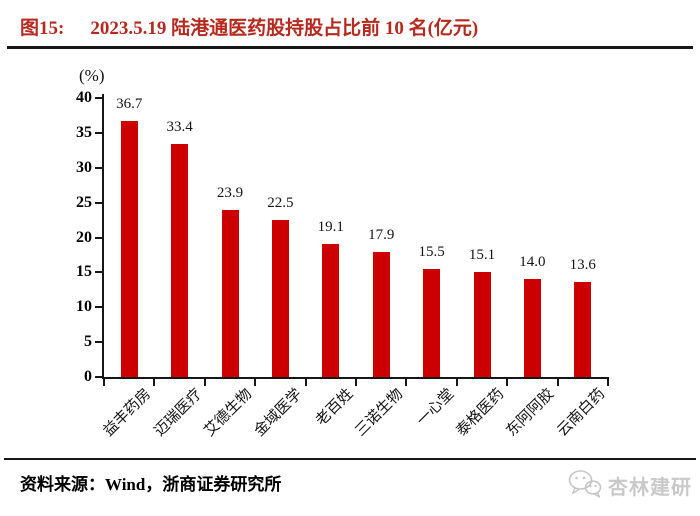 The image size is (700, 516). Describe the element at coordinates (84, 132) in the screenshot. I see `y-tick-label: 35` at that location.